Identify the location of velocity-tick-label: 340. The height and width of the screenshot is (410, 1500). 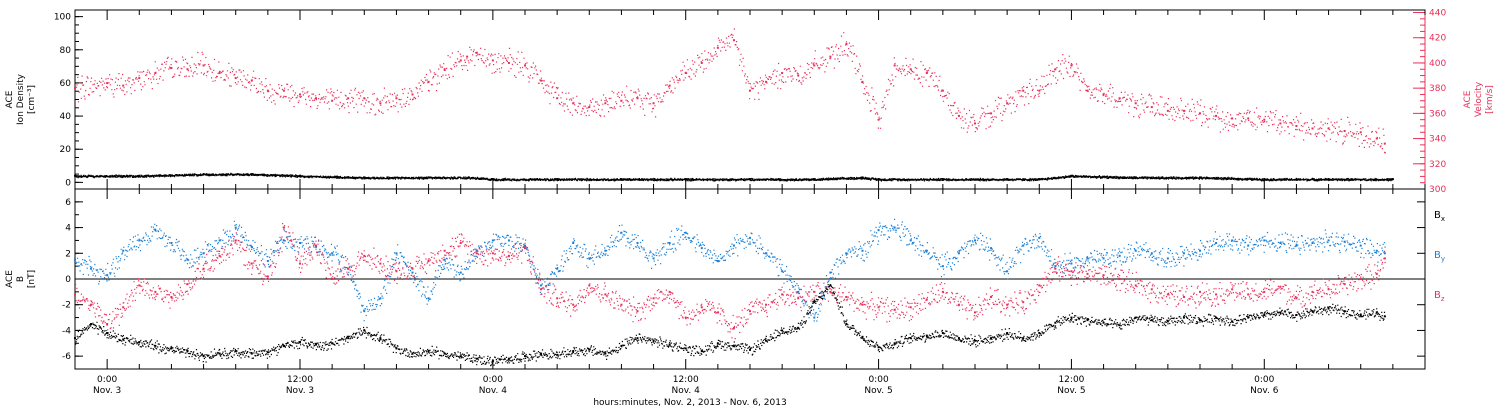
(1437, 140).